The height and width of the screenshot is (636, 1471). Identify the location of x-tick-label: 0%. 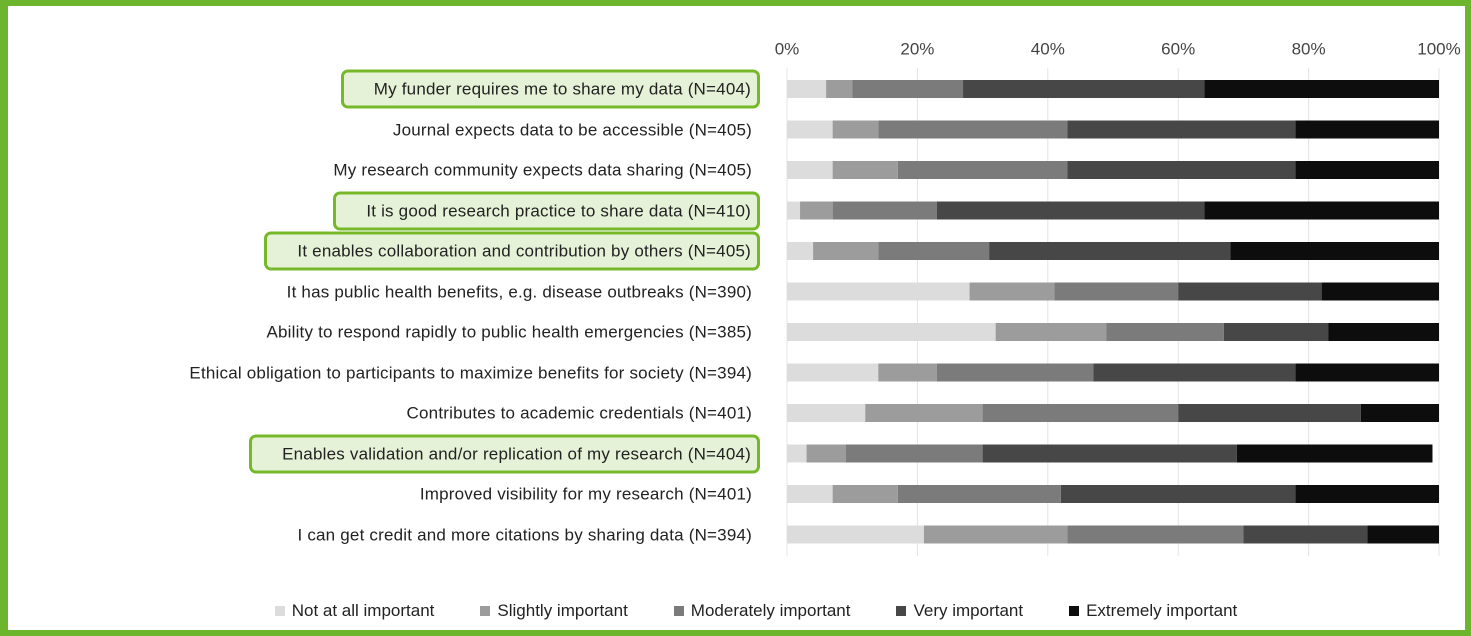
(787, 48).